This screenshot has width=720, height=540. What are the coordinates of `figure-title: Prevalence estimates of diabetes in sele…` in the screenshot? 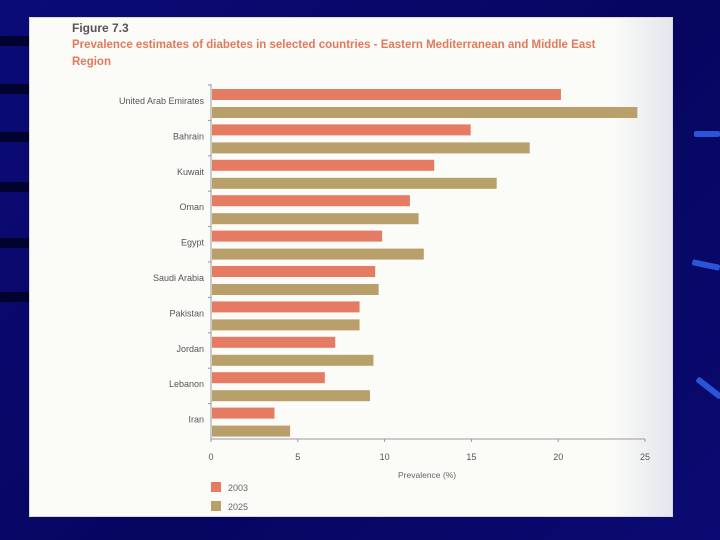 It's located at (334, 53).